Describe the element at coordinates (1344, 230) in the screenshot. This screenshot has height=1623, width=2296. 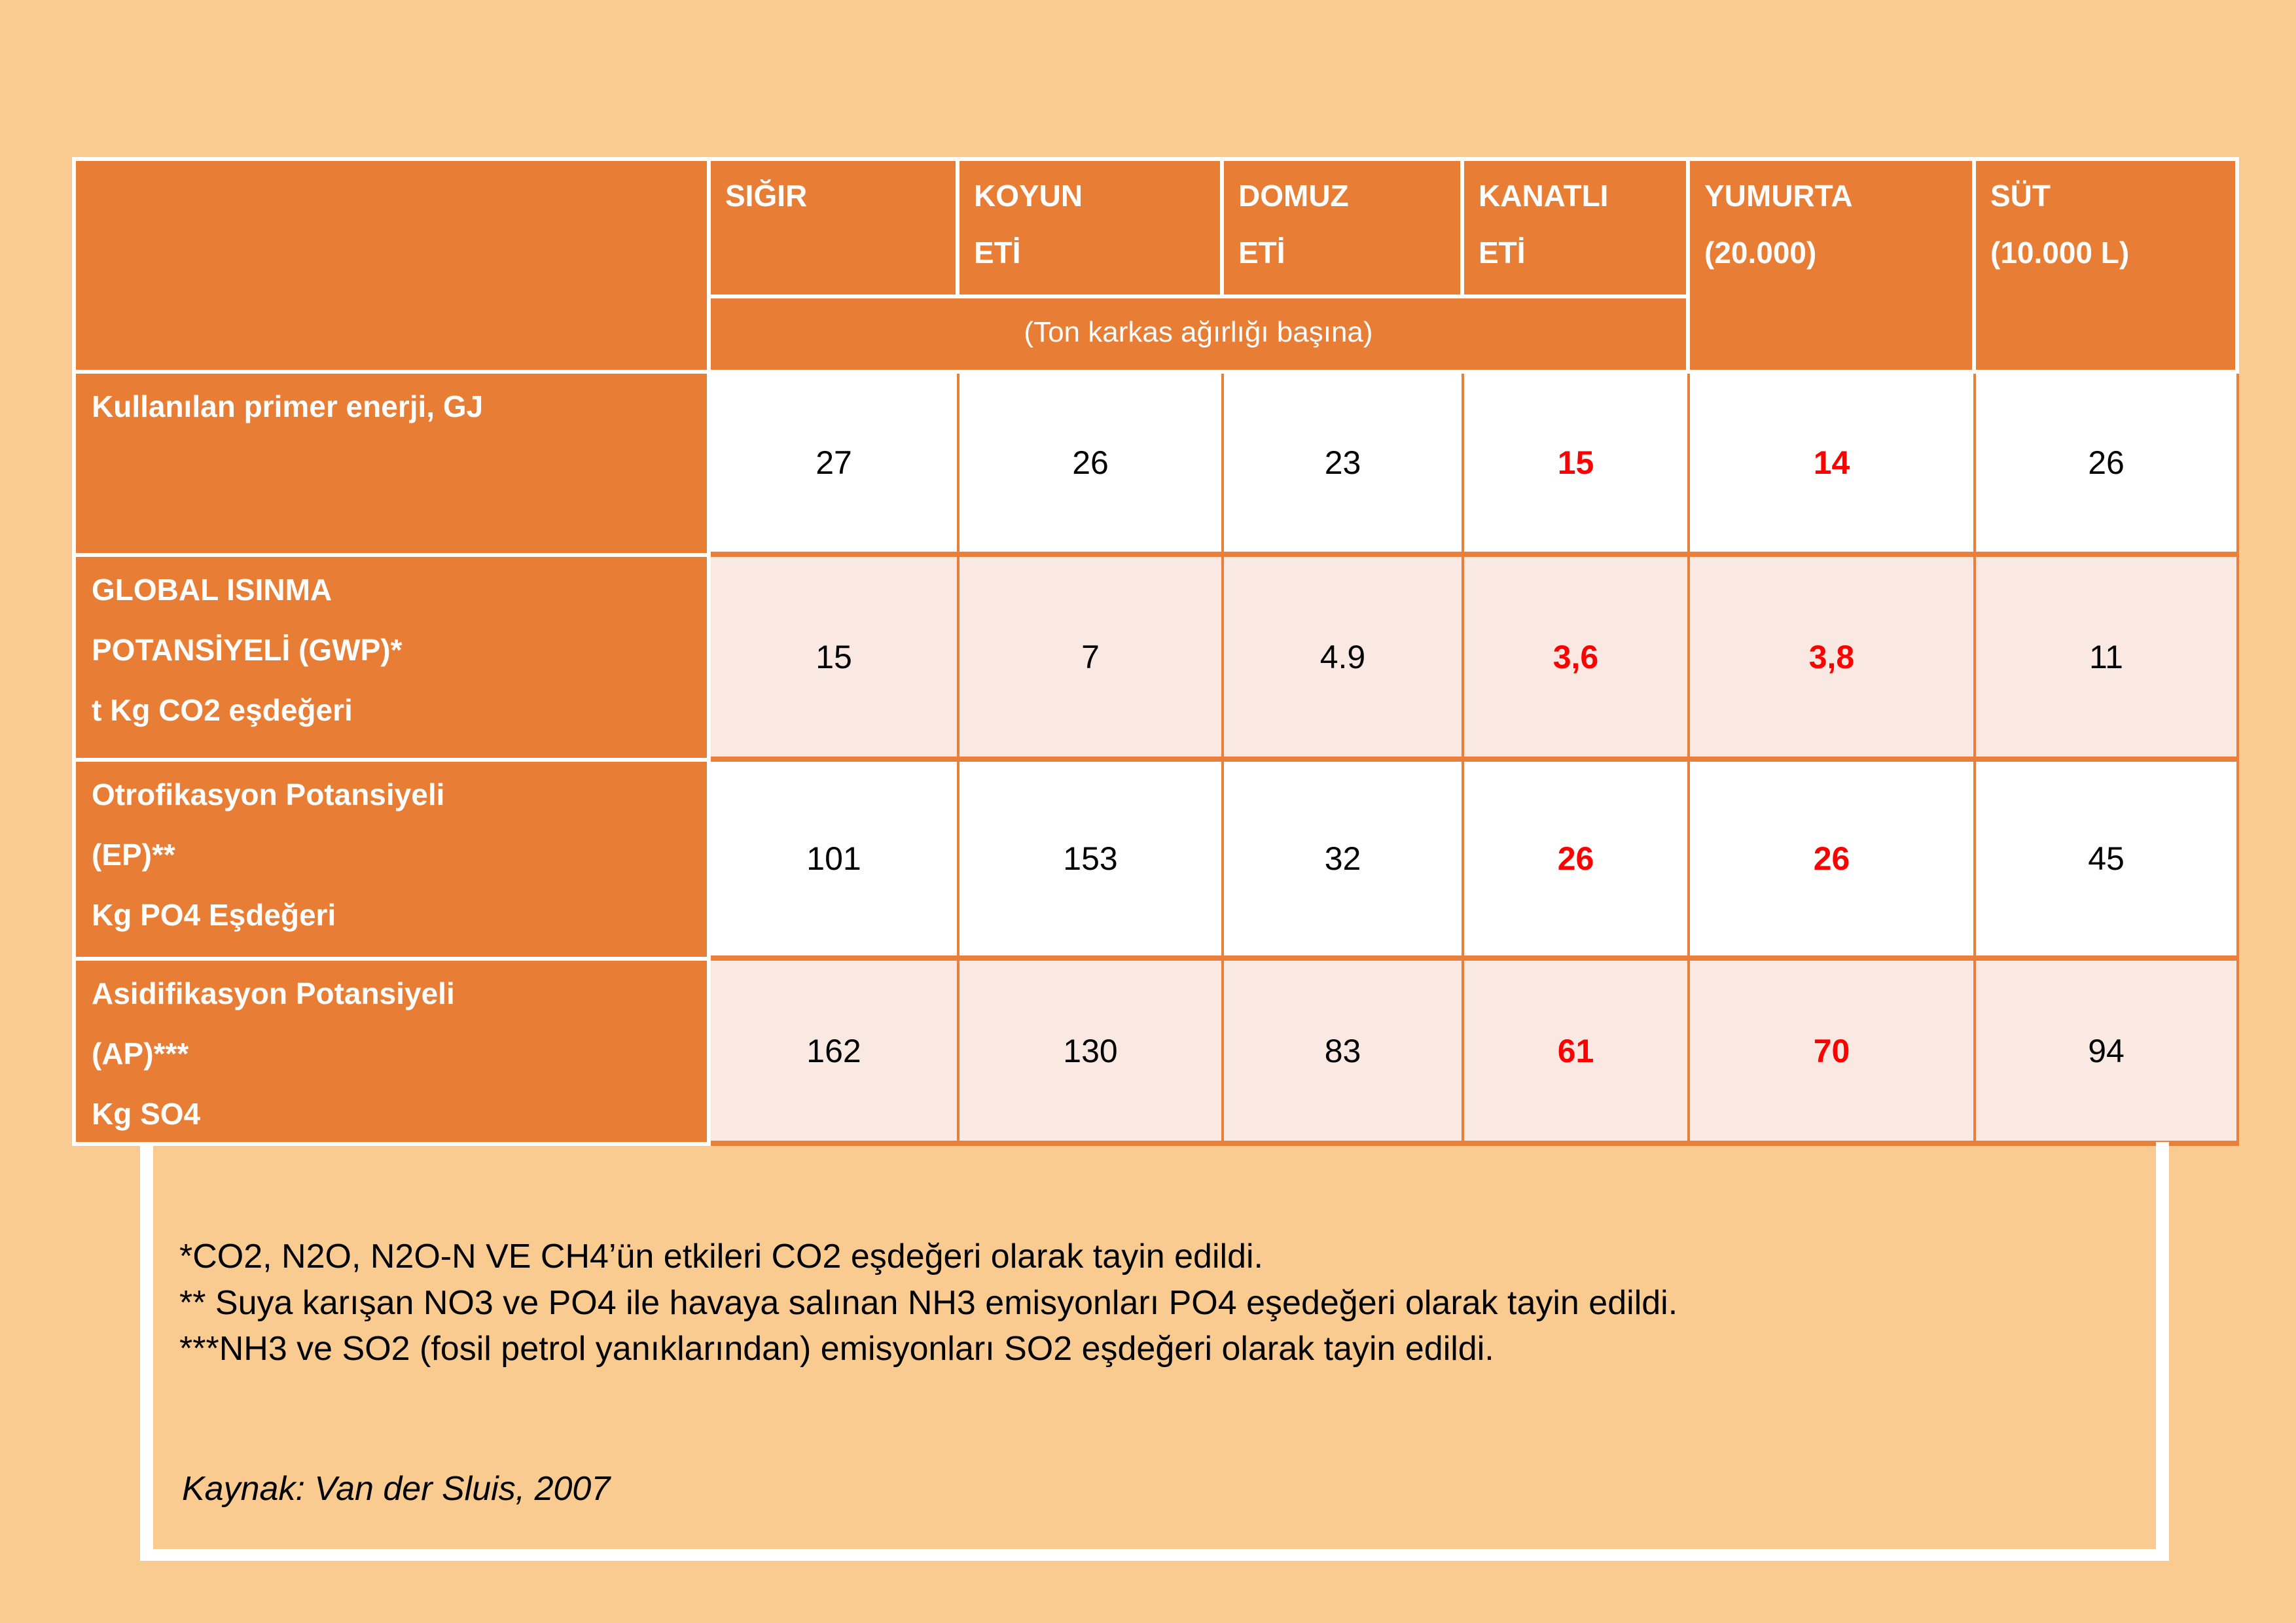
I see `column-header-domuz-eti: DOMUZ ETİ` at that location.